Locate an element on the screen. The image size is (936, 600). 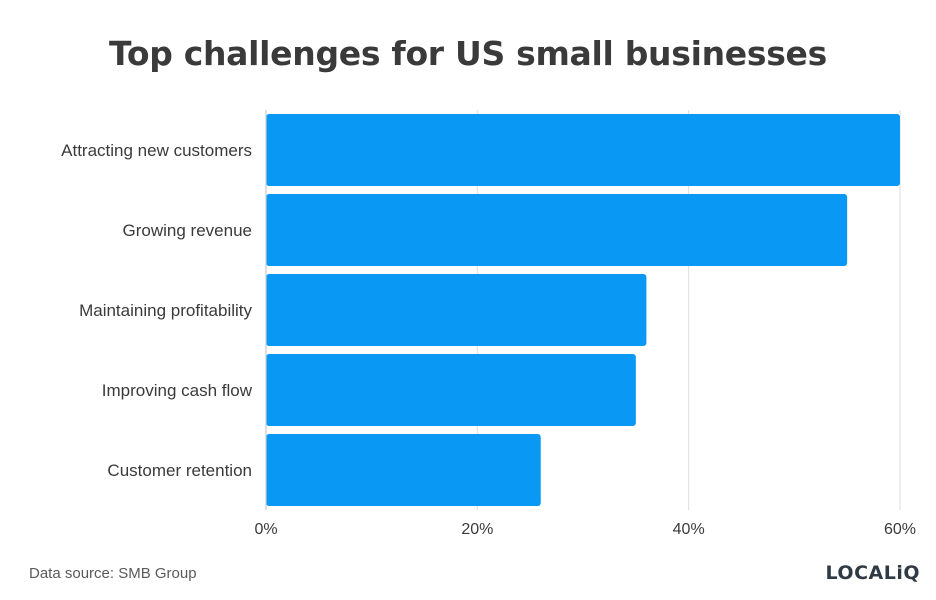
x-tick-label-3: 60% is located at coordinates (900, 529).